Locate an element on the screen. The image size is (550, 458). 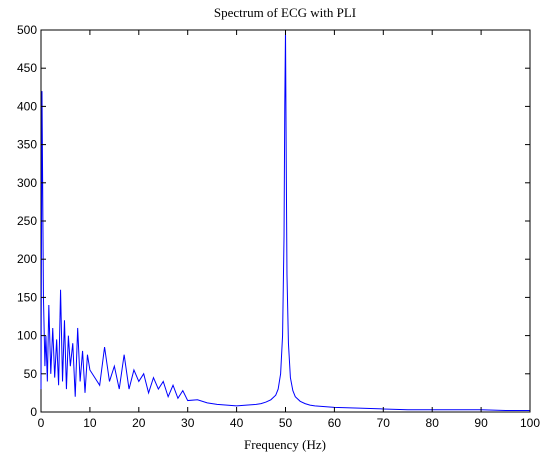
y-tick-label: 450 is located at coordinates (27, 68).